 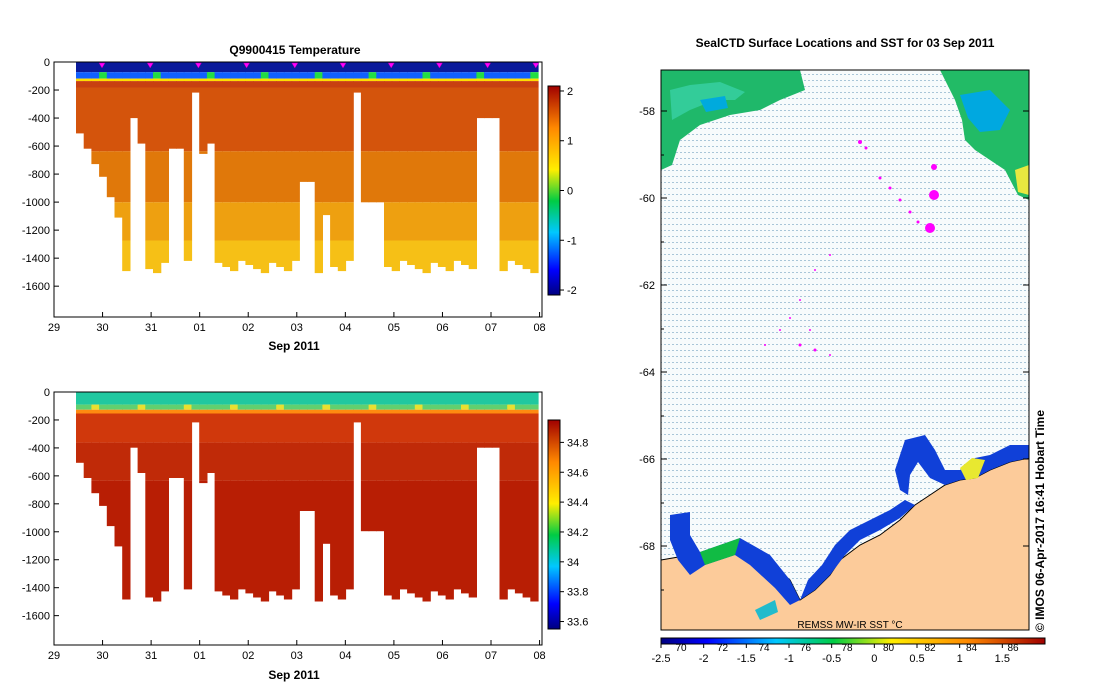 What do you see at coordinates (874, 659) in the screenshot?
I see `sst-tick-label: 0` at bounding box center [874, 659].